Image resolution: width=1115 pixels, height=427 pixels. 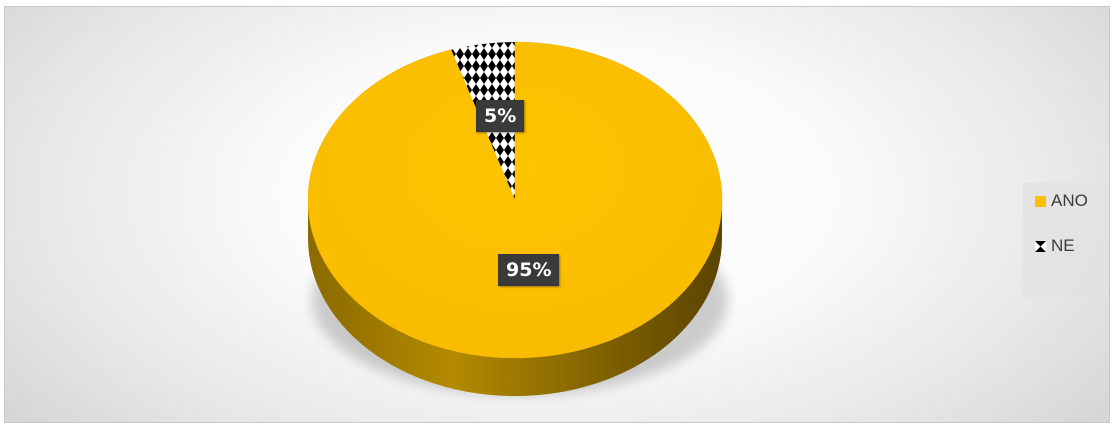 What do you see at coordinates (1069, 200) in the screenshot?
I see `legend-label-ano: ANO` at bounding box center [1069, 200].